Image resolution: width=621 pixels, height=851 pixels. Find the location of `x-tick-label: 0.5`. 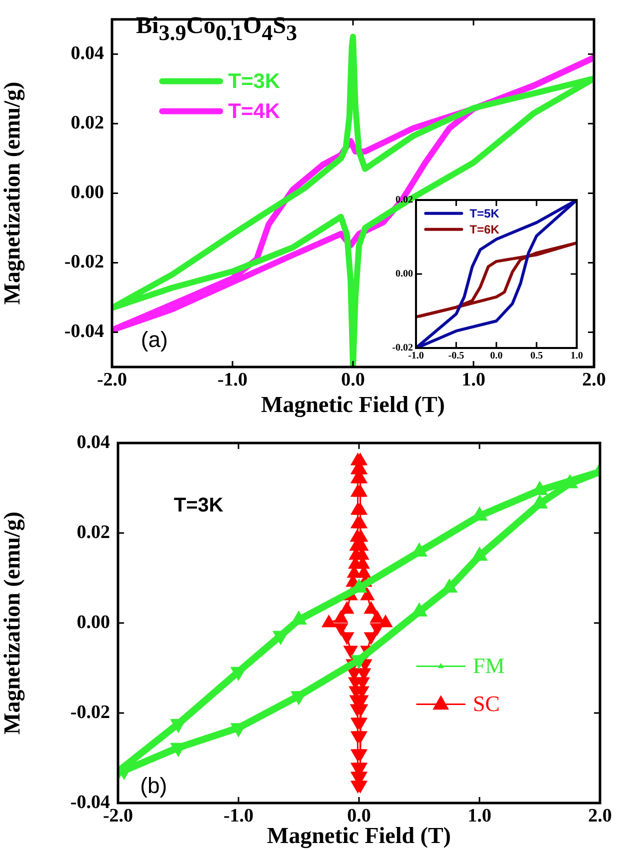

x-tick-label: 0.5 is located at coordinates (536, 356).